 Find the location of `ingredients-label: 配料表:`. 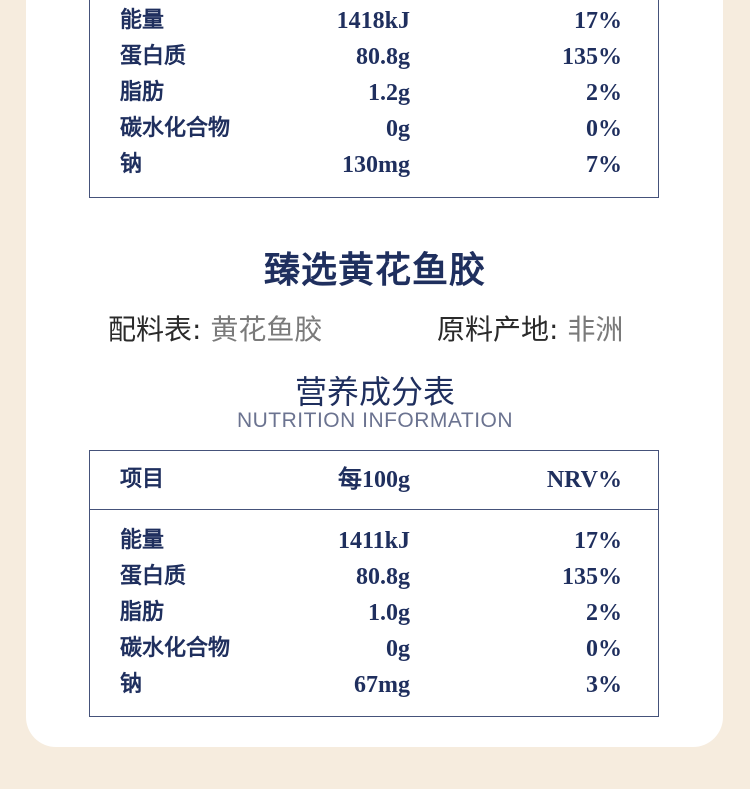

ingredients-label: 配料表: is located at coordinates (155, 329).